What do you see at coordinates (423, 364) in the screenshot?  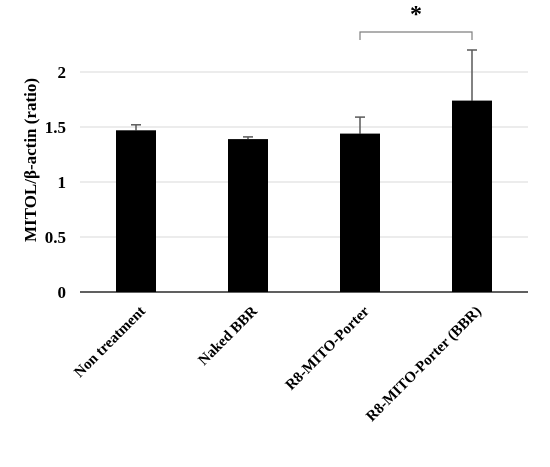 I see `x-tick-label: R8-MITO-Porter (BBR)` at bounding box center [423, 364].